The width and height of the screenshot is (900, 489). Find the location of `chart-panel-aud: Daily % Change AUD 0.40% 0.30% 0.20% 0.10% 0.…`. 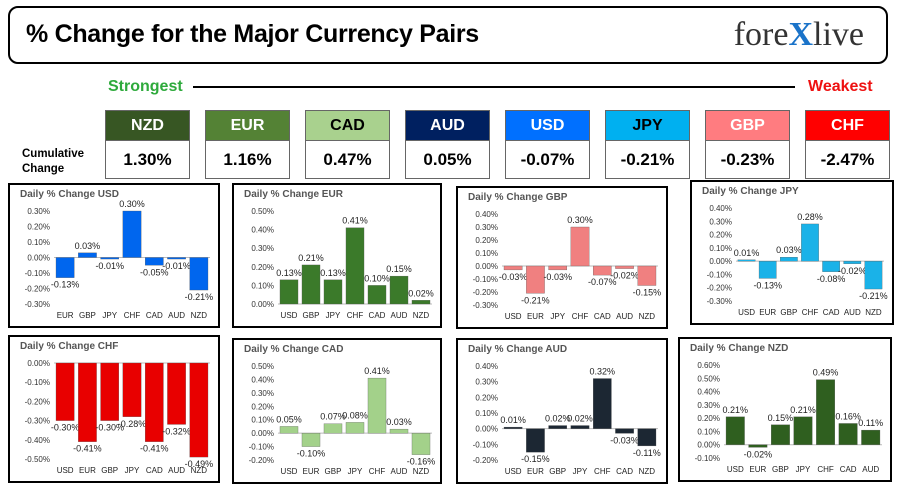

chart-panel-aud: Daily % Change AUD 0.40% 0.30% 0.20% 0.10% 0.… is located at coordinates (562, 411).